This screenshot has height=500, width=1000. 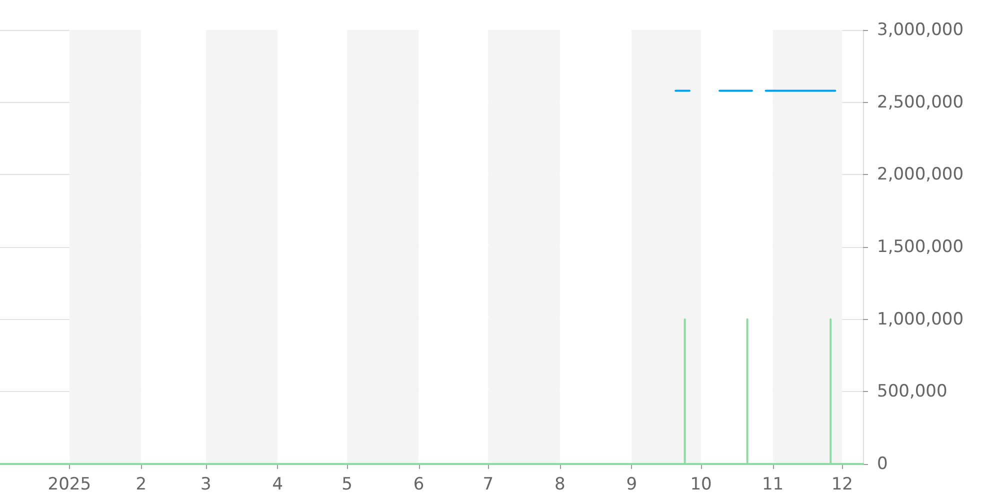 I want to click on x-tick-label: 7, so click(x=488, y=484).